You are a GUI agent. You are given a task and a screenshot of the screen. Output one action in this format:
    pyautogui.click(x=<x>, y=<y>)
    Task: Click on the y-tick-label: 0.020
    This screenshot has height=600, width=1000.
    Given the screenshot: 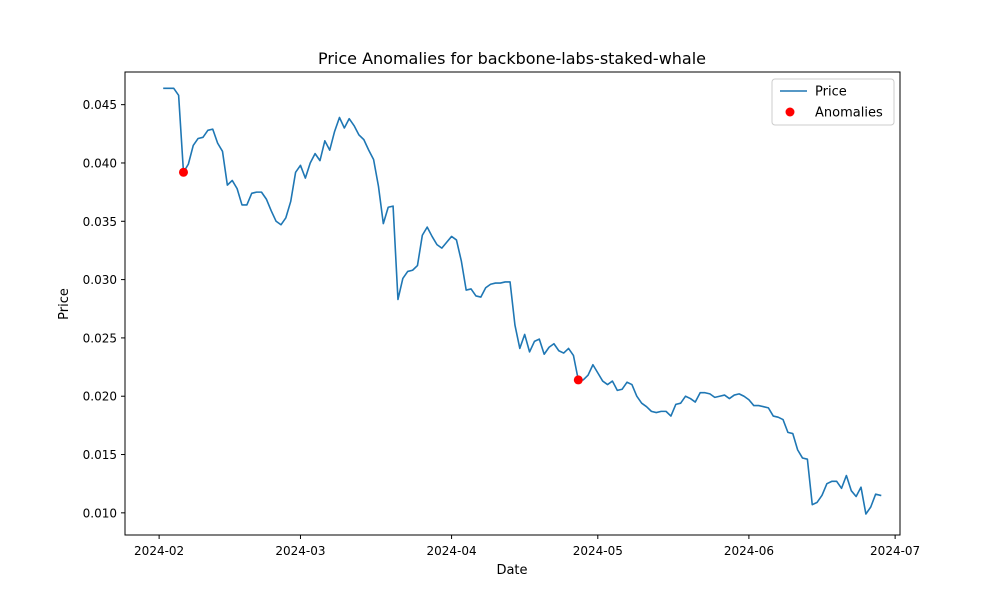 What is the action you would take?
    pyautogui.click(x=100, y=397)
    